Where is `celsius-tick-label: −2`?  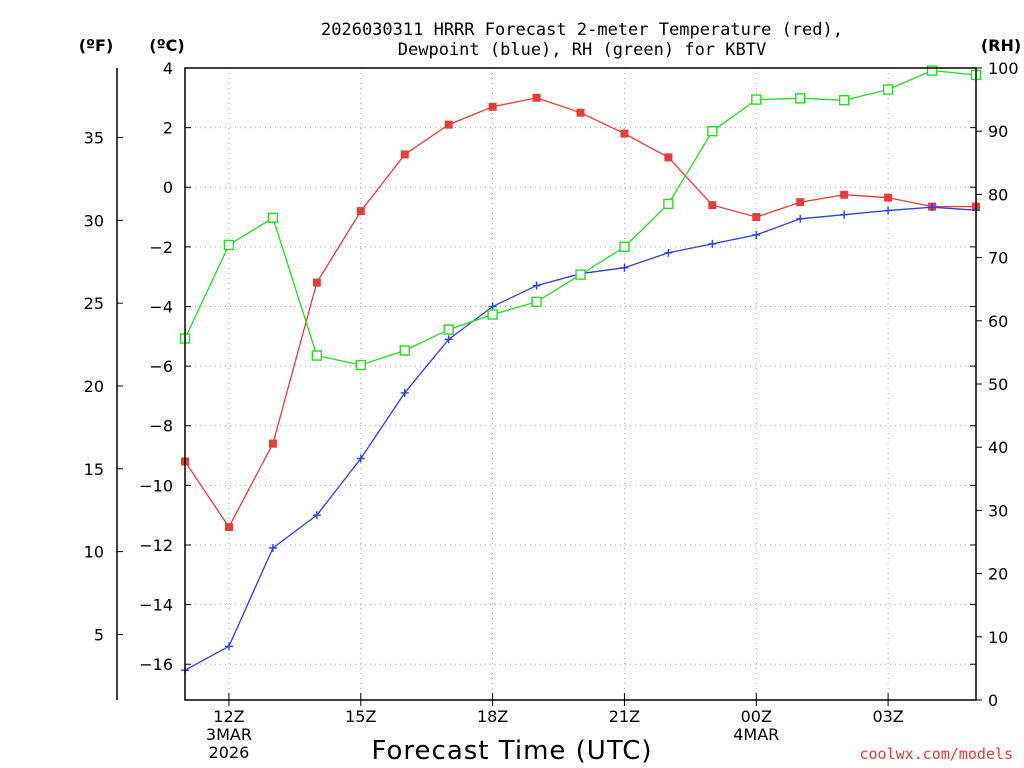
celsius-tick-label: −2 is located at coordinates (161, 247).